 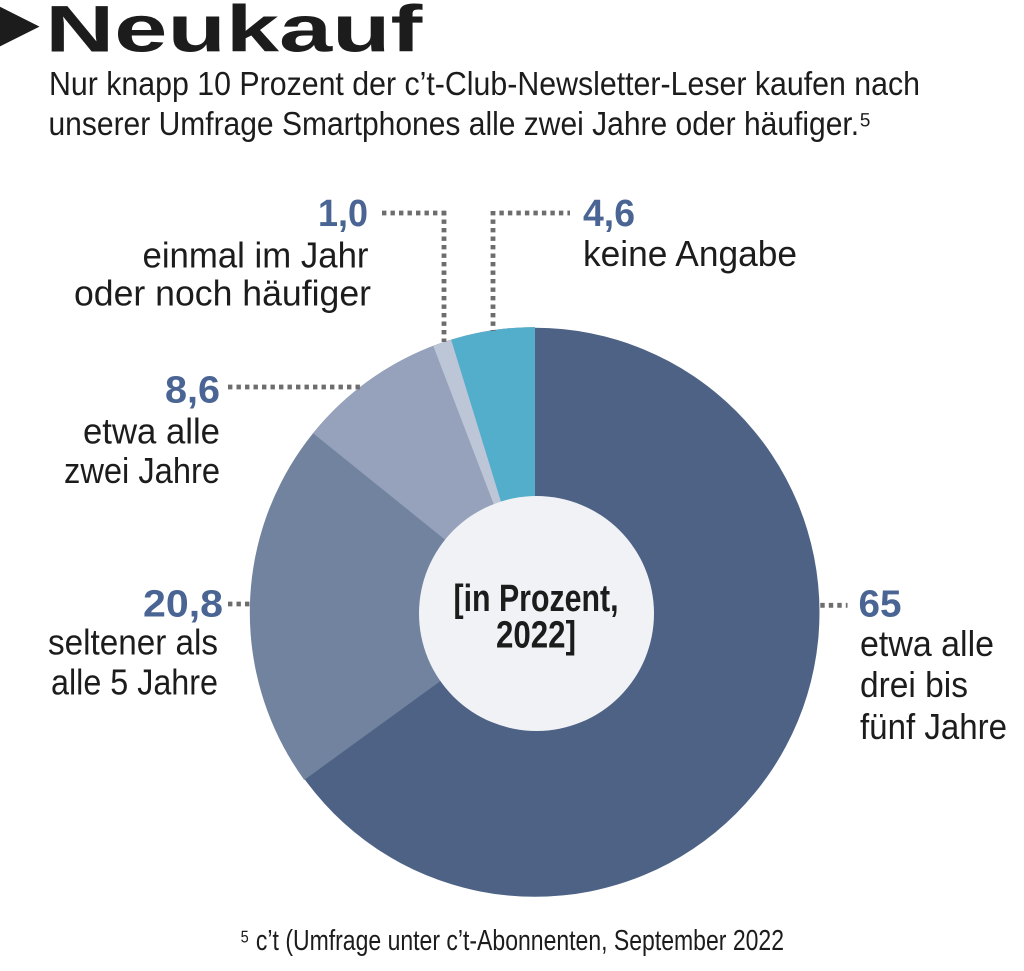 What do you see at coordinates (222, 293) in the screenshot?
I see `svg-text: oder noch häufiger` at bounding box center [222, 293].